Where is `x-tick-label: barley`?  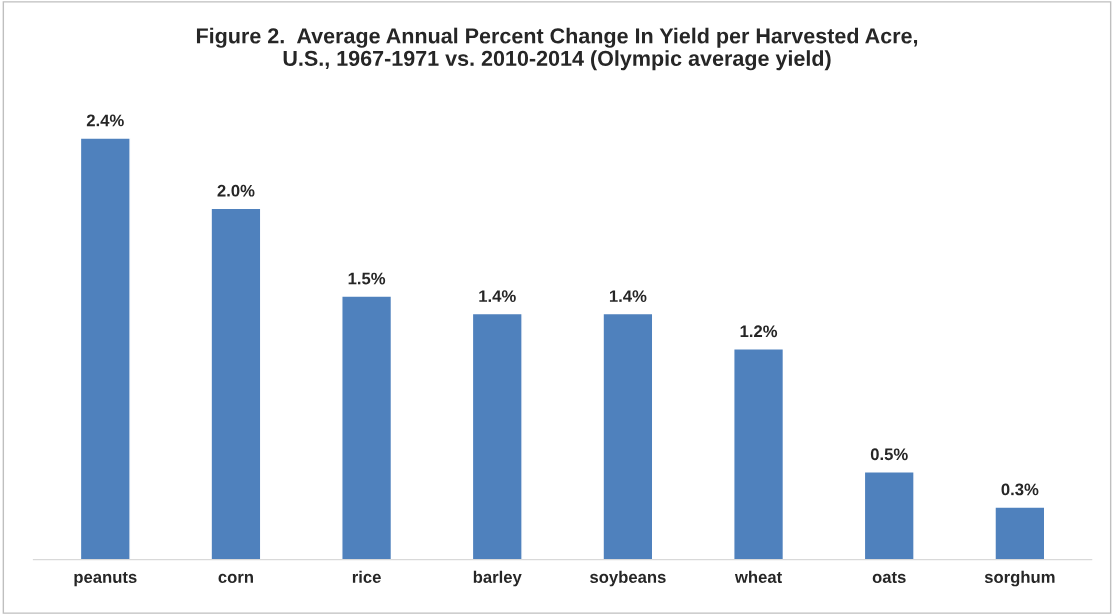 x-tick-label: barley is located at coordinates (497, 578).